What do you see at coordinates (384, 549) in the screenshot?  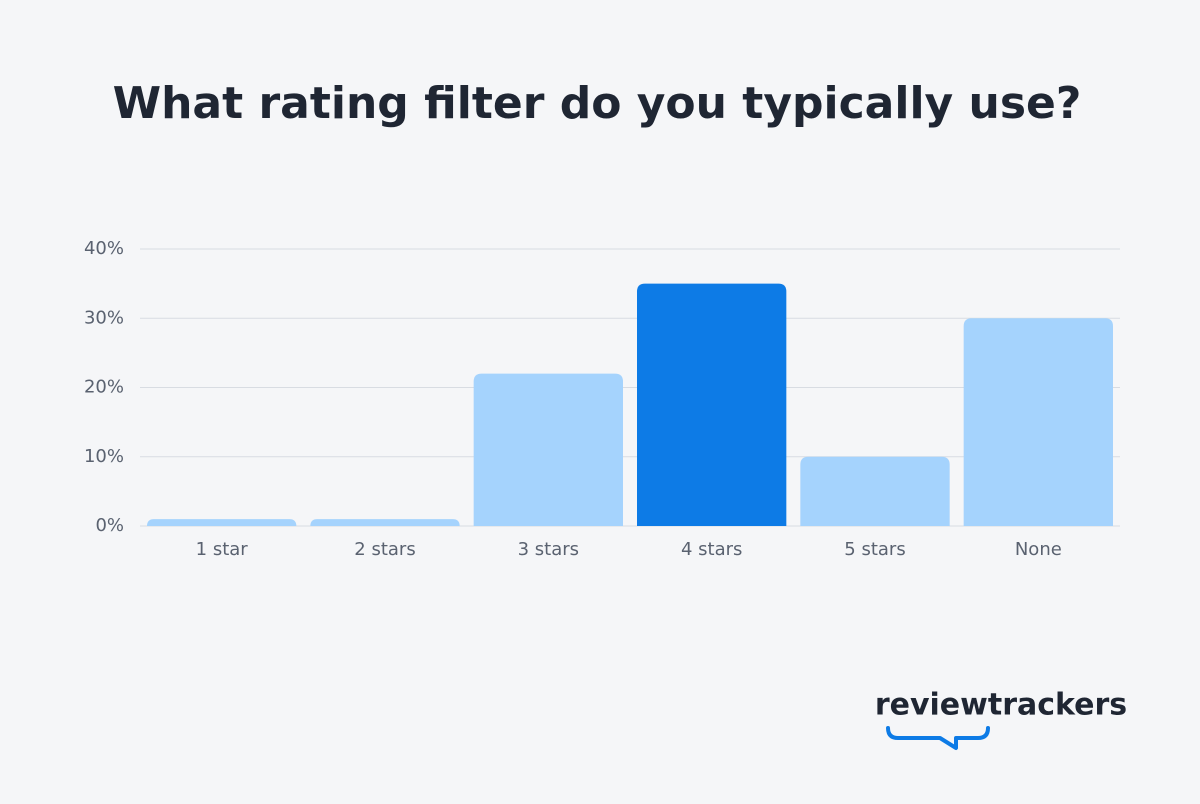 I see `x-tick-label: 2 stars` at bounding box center [384, 549].